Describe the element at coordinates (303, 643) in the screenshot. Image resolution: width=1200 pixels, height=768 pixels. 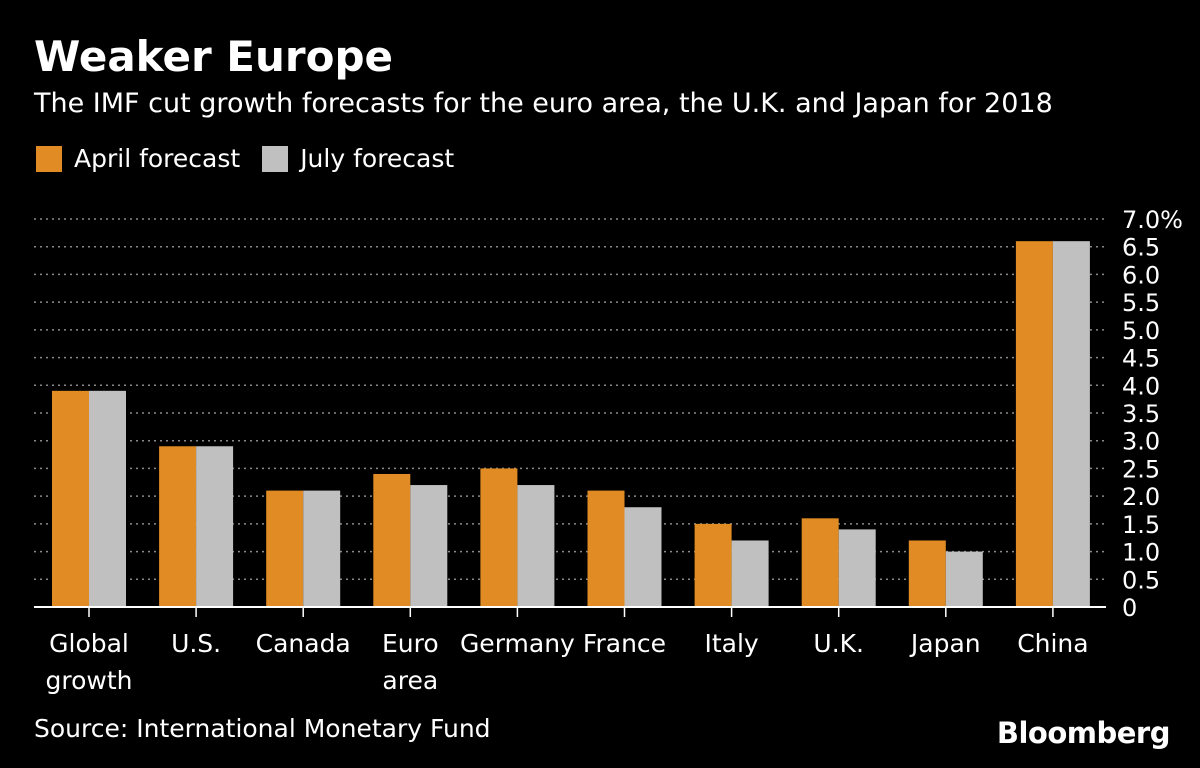
I see `x-tick-label: Canada` at that location.